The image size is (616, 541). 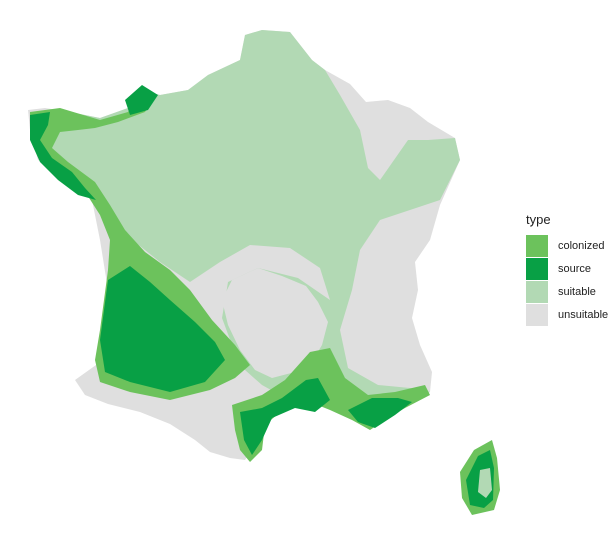 What do you see at coordinates (485, 483) in the screenshot?
I see `corsica-suitable` at bounding box center [485, 483].